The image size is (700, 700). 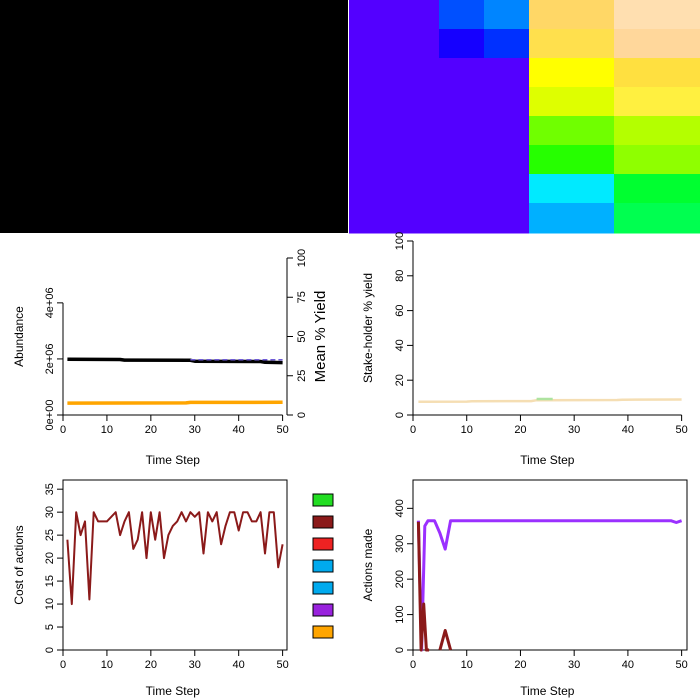 I want to click on y-axis-label: Stake-holder % yield, so click(x=368, y=328).